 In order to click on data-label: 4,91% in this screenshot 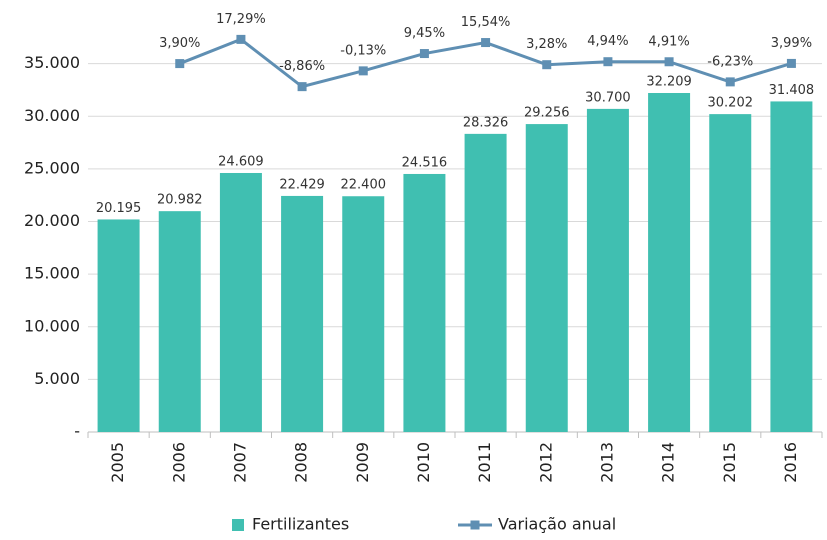, I will do `click(668, 41)`.